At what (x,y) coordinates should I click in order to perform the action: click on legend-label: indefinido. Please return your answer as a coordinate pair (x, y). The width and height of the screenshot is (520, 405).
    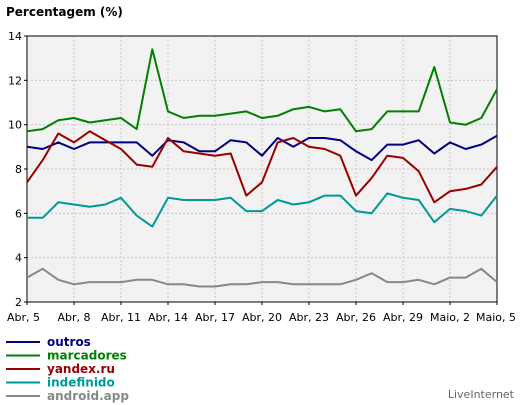
    Looking at the image, I should click on (81, 383).